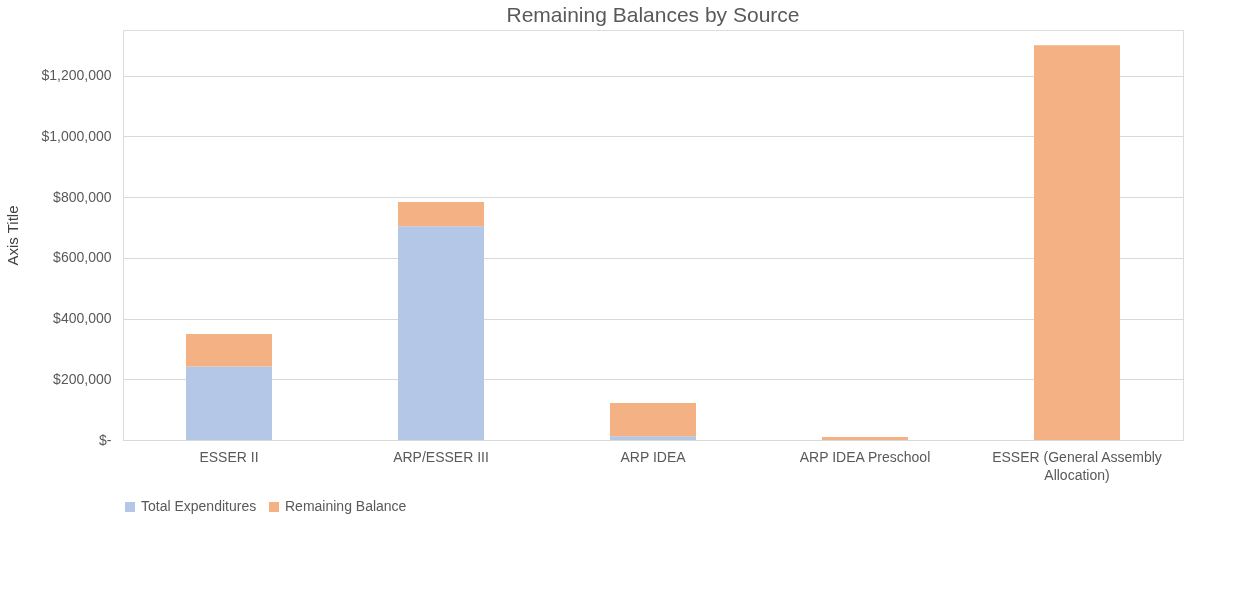  What do you see at coordinates (13, 235) in the screenshot?
I see `y-axis-title: Axis Title` at bounding box center [13, 235].